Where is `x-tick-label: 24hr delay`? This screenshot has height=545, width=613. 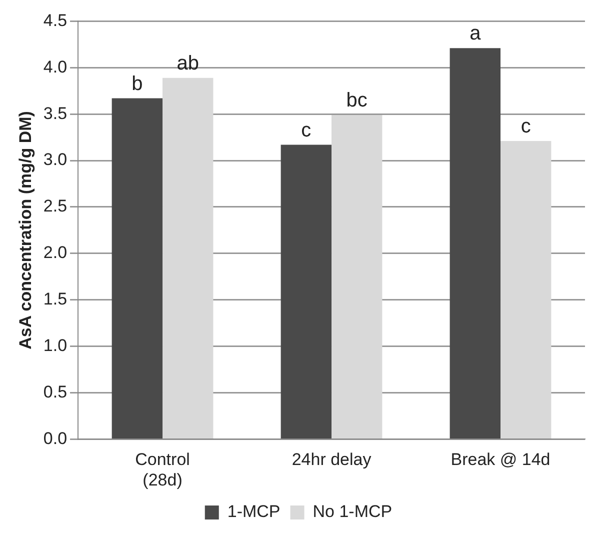
x-tick-label: 24hr delay is located at coordinates (332, 460).